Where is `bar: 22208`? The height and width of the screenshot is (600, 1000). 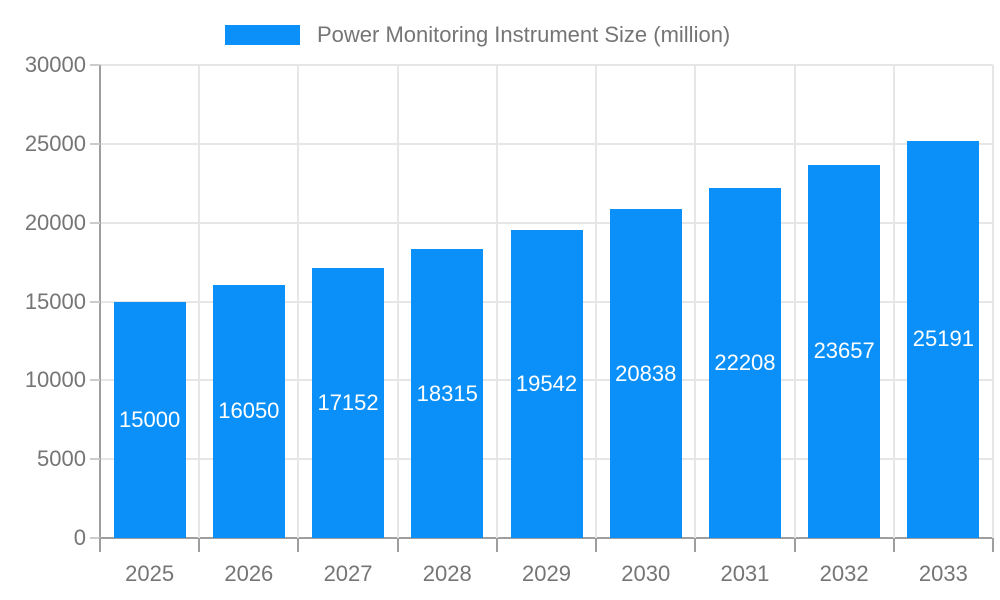
bar: 22208 is located at coordinates (744, 362).